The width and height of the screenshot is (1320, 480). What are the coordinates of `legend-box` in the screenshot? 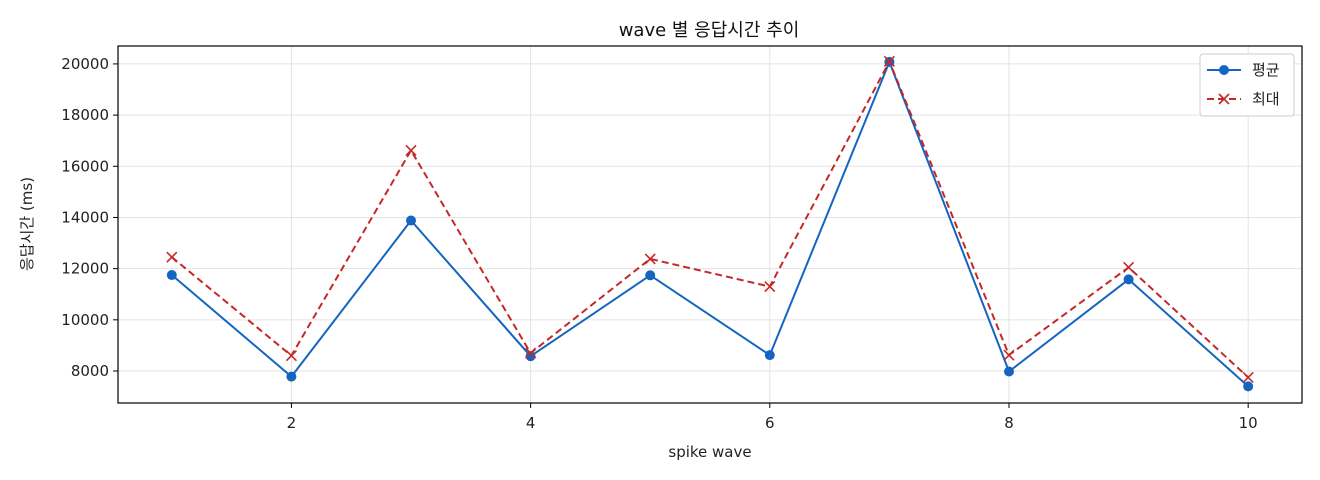 It's located at (1247, 85).